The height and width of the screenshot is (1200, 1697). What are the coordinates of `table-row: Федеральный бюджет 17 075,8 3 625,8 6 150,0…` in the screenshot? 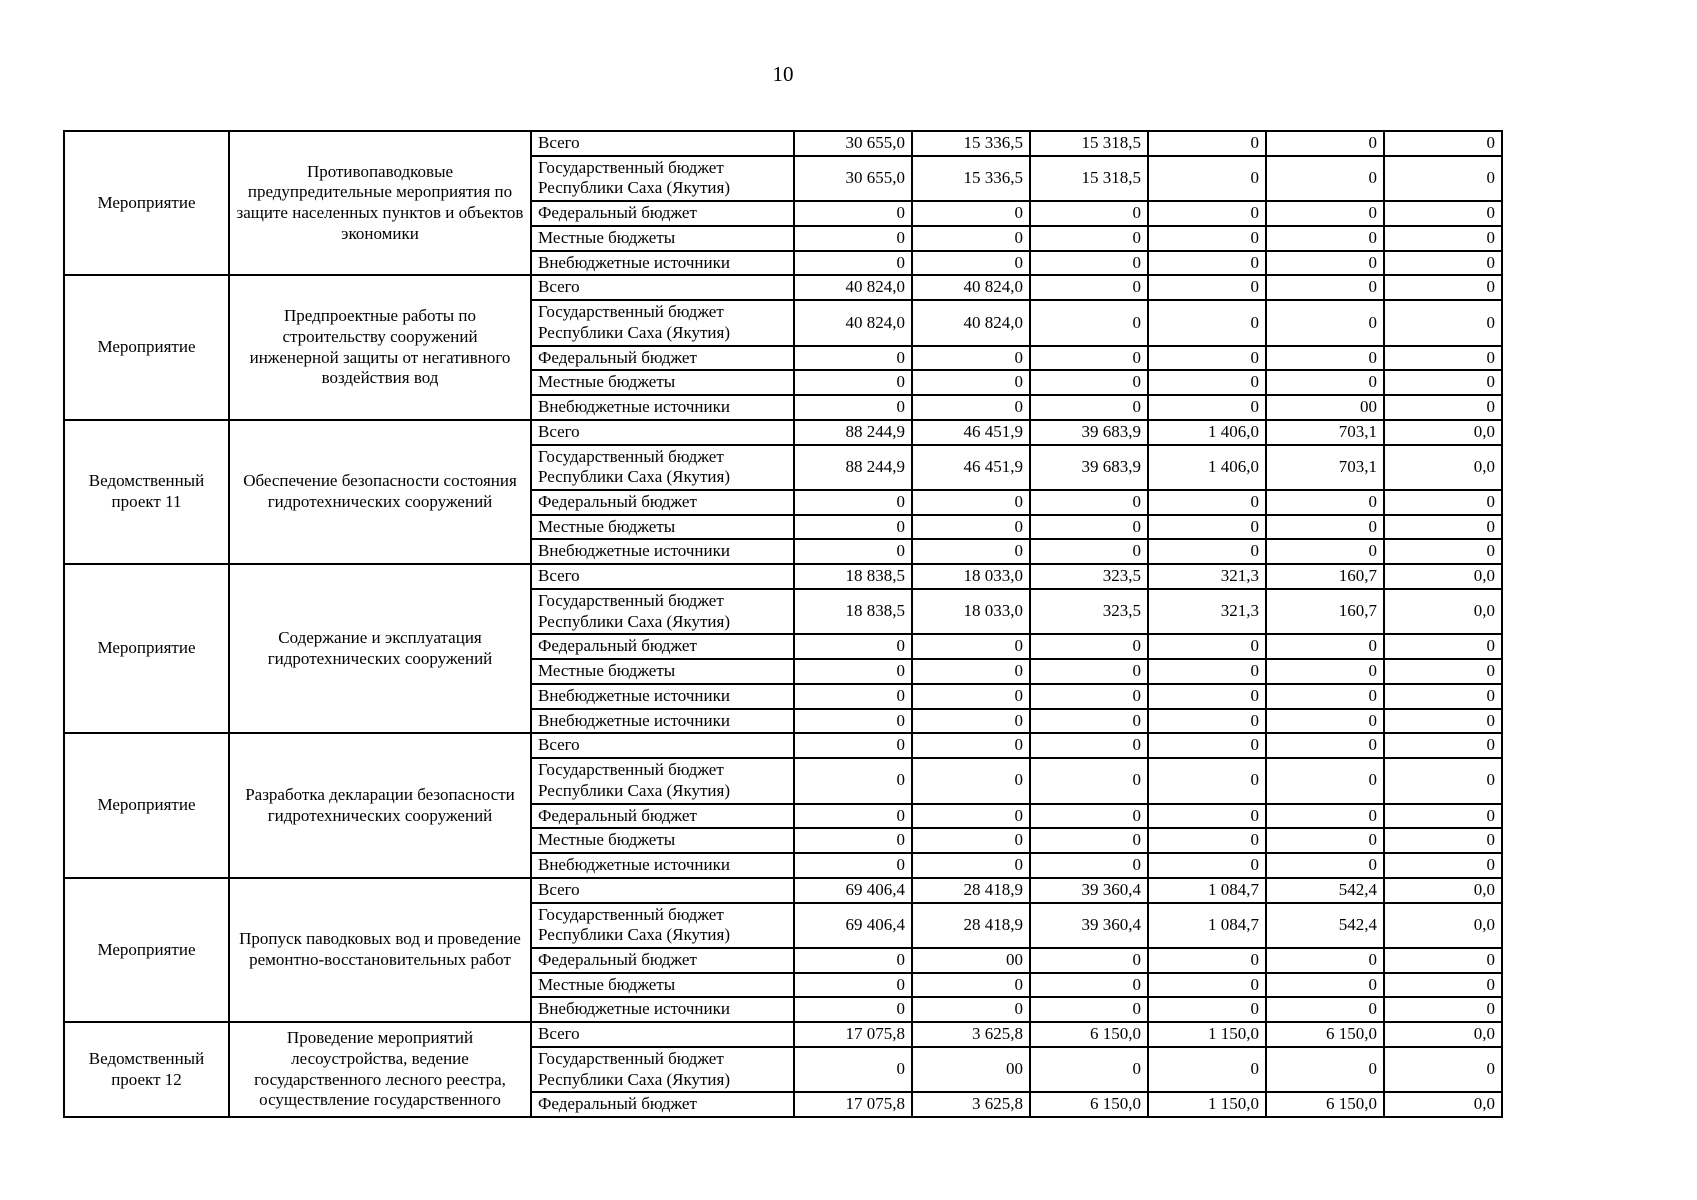 It's located at (783, 1105).